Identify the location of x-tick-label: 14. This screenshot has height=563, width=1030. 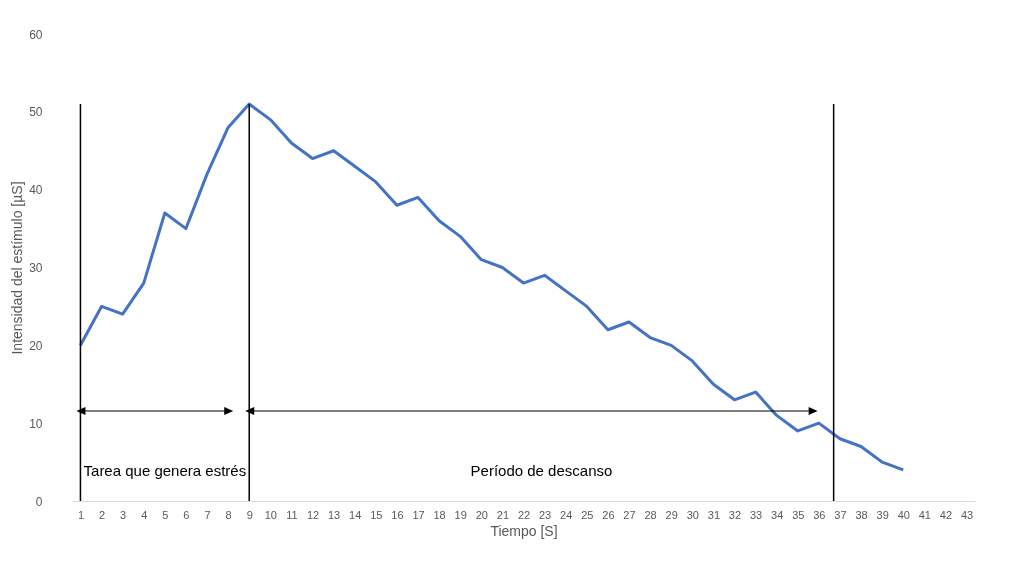
(355, 514).